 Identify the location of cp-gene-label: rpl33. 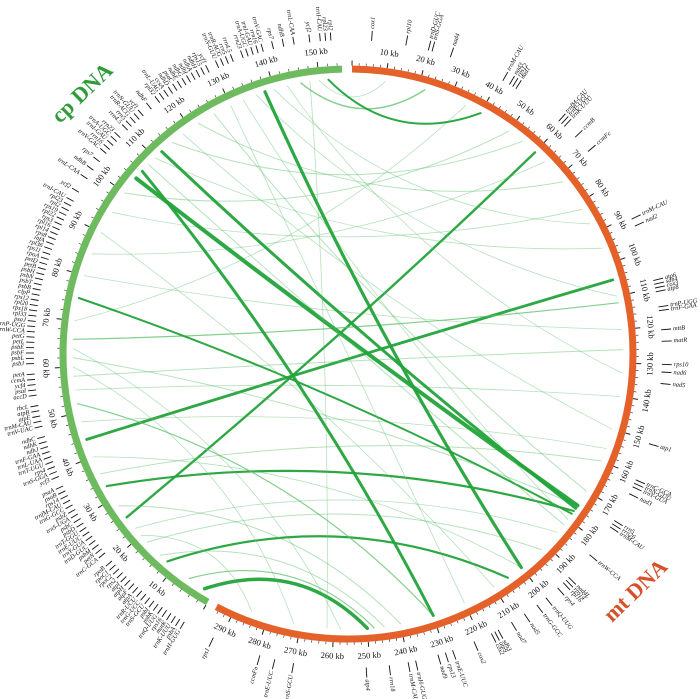
(19, 314).